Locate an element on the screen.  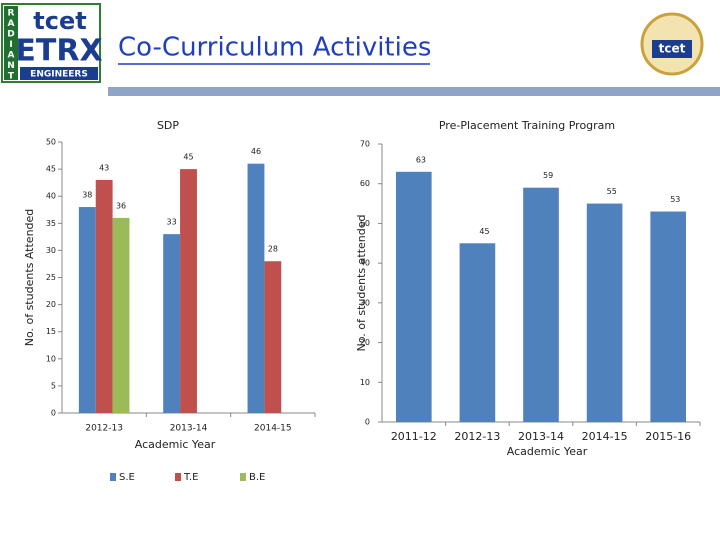
data-label: 43 is located at coordinates (104, 167).